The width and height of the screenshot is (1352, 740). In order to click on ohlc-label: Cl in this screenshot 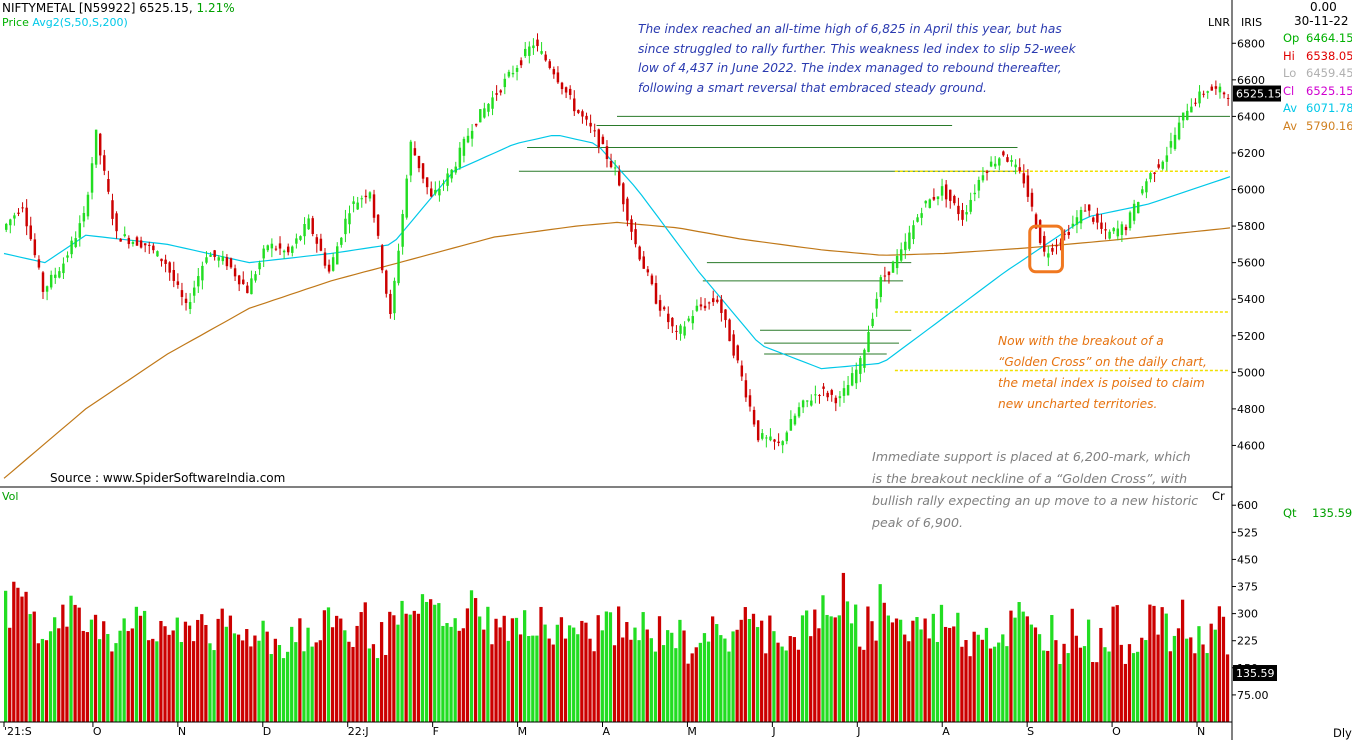, I will do `click(1289, 90)`.